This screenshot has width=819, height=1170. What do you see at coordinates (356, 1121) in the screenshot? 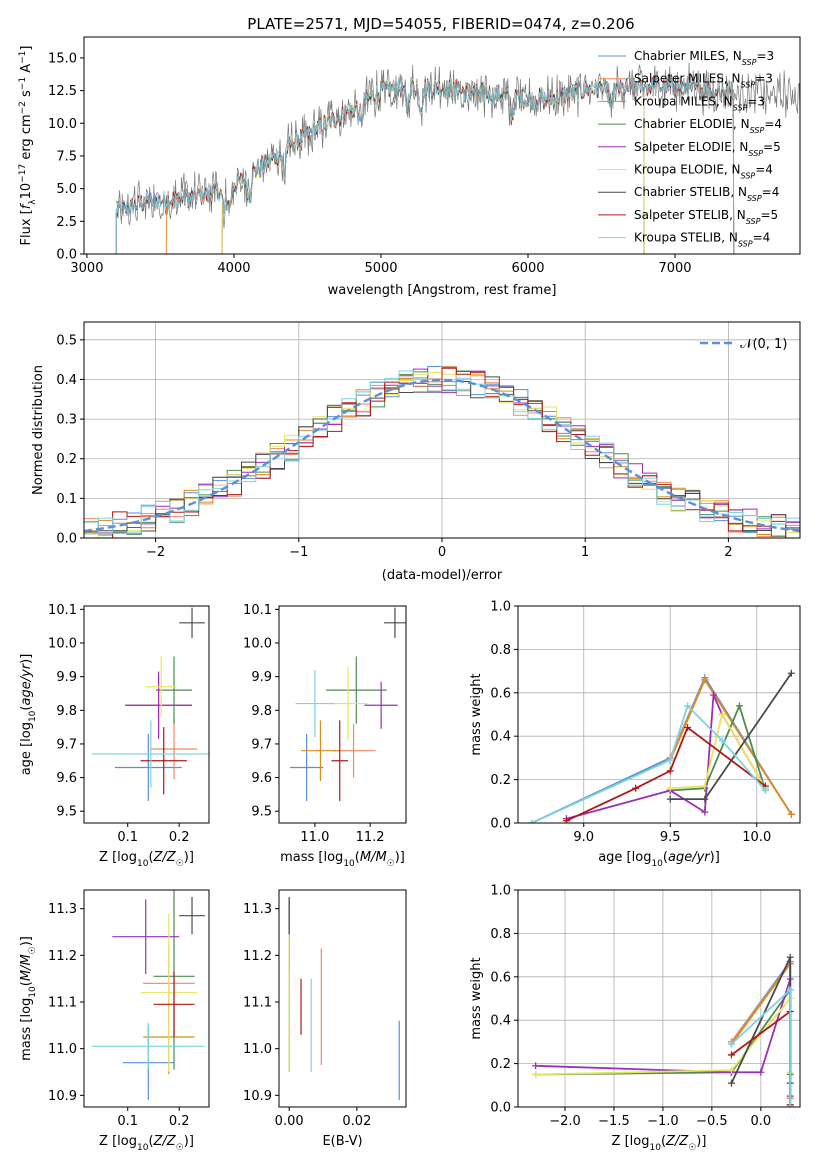
I see `x-tick-label: 0.02` at bounding box center [356, 1121].